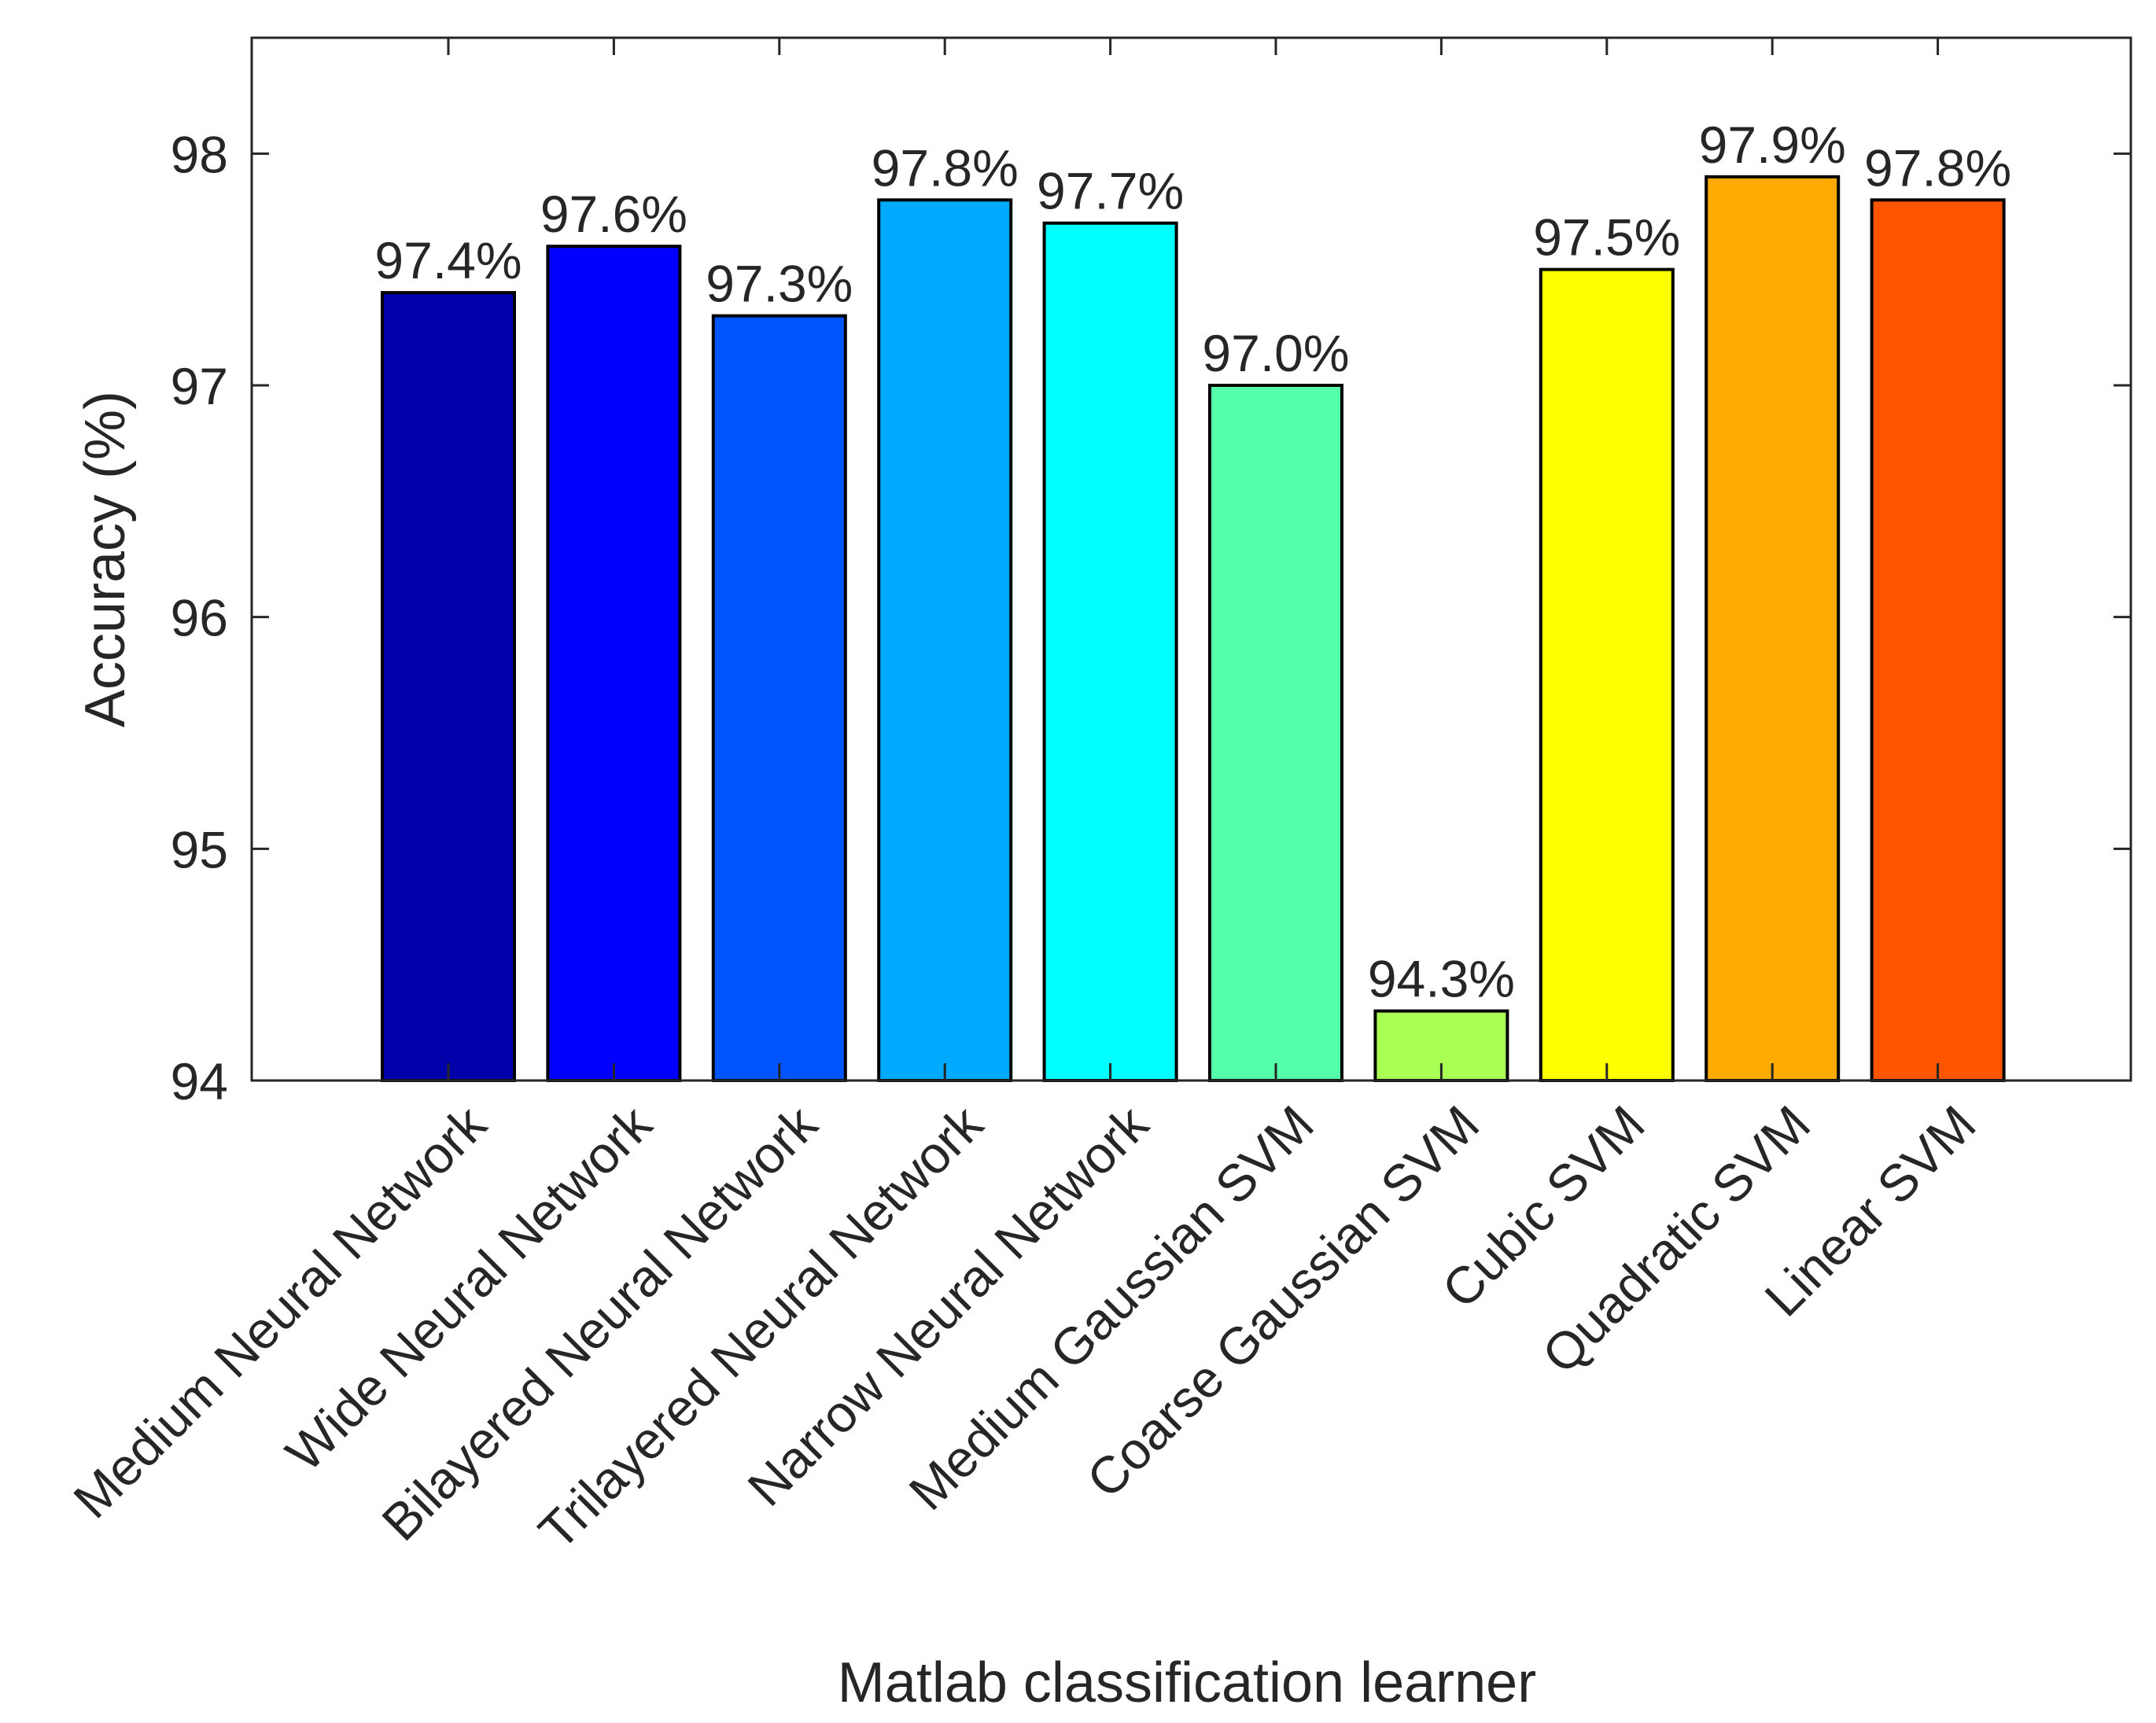 The width and height of the screenshot is (2156, 1723). I want to click on y-tick-label: 94, so click(200, 1081).